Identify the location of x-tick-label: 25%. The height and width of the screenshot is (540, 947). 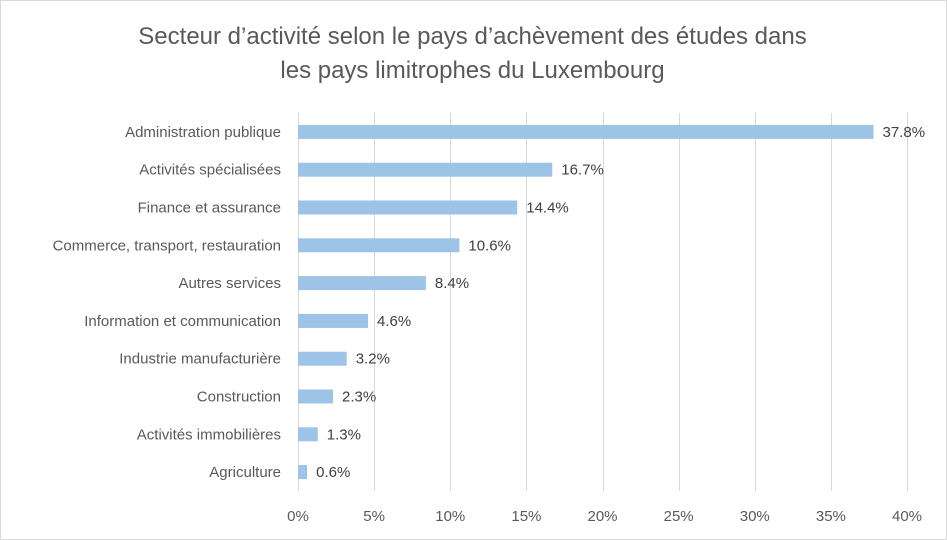
(679, 516).